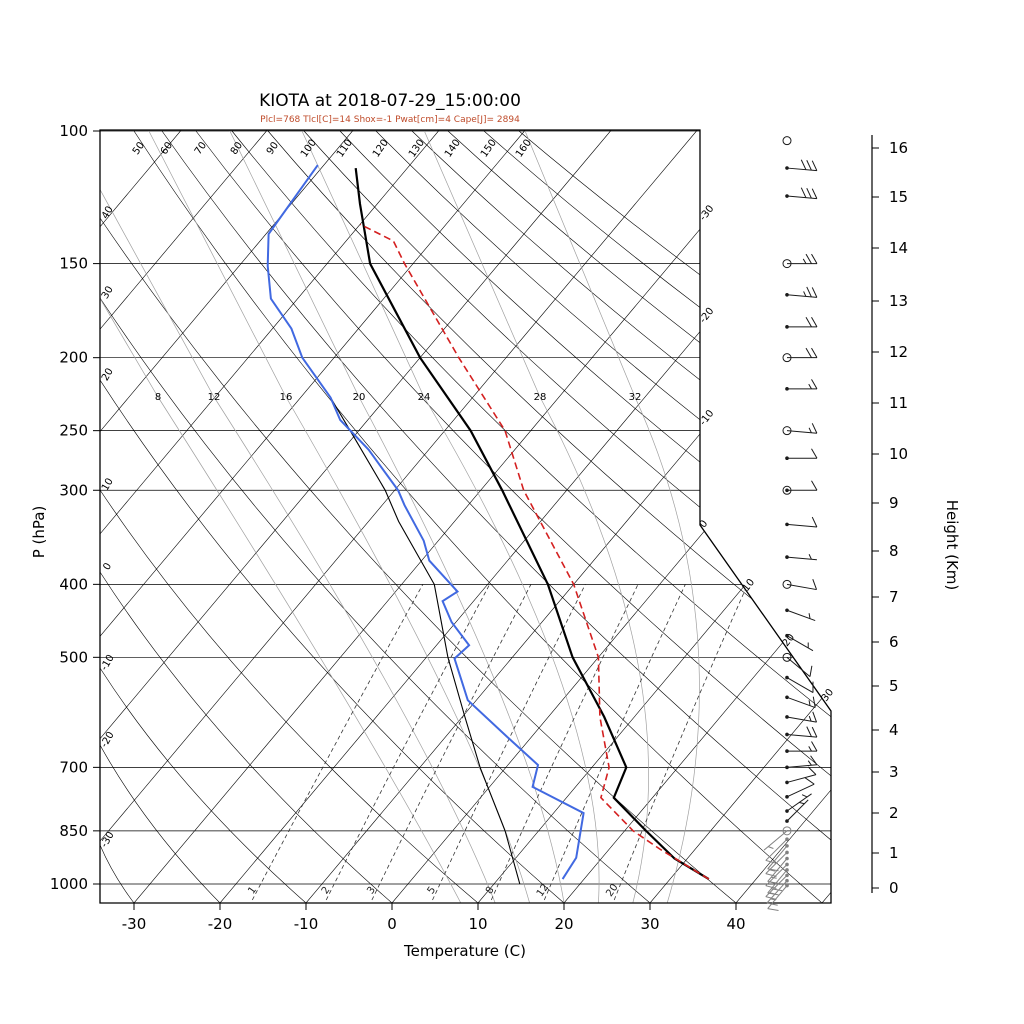 The width and height of the screenshot is (1024, 1024). What do you see at coordinates (894, 597) in the screenshot?
I see `svg-text: 7` at bounding box center [894, 597].